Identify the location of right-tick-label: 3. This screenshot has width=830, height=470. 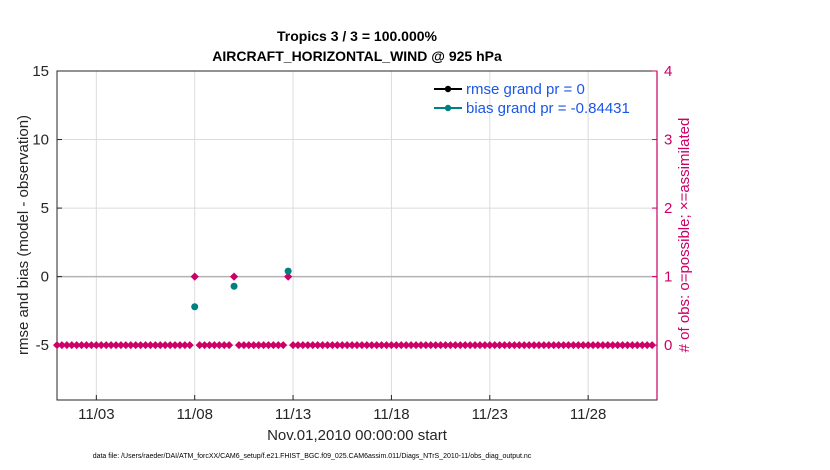
(668, 140).